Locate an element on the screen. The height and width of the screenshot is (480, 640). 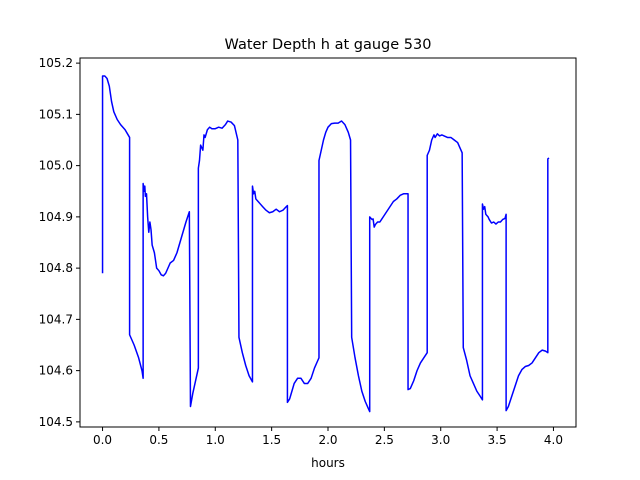
y-tick-label: 104.8 is located at coordinates (56, 268).